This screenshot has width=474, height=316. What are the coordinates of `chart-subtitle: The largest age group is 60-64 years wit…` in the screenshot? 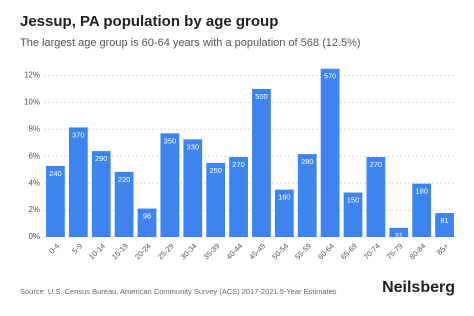 It's located at (190, 43).